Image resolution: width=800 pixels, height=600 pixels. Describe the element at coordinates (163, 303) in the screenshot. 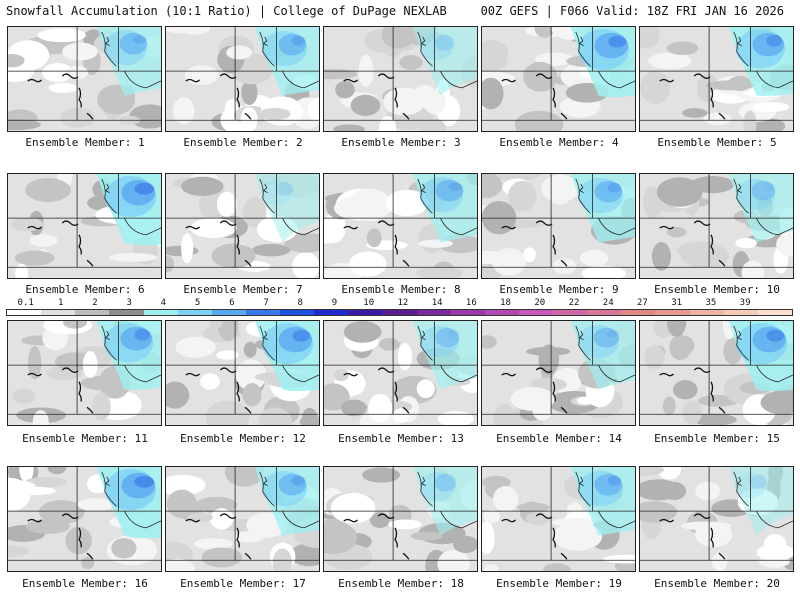

I see `colorbar-label: 4` at that location.